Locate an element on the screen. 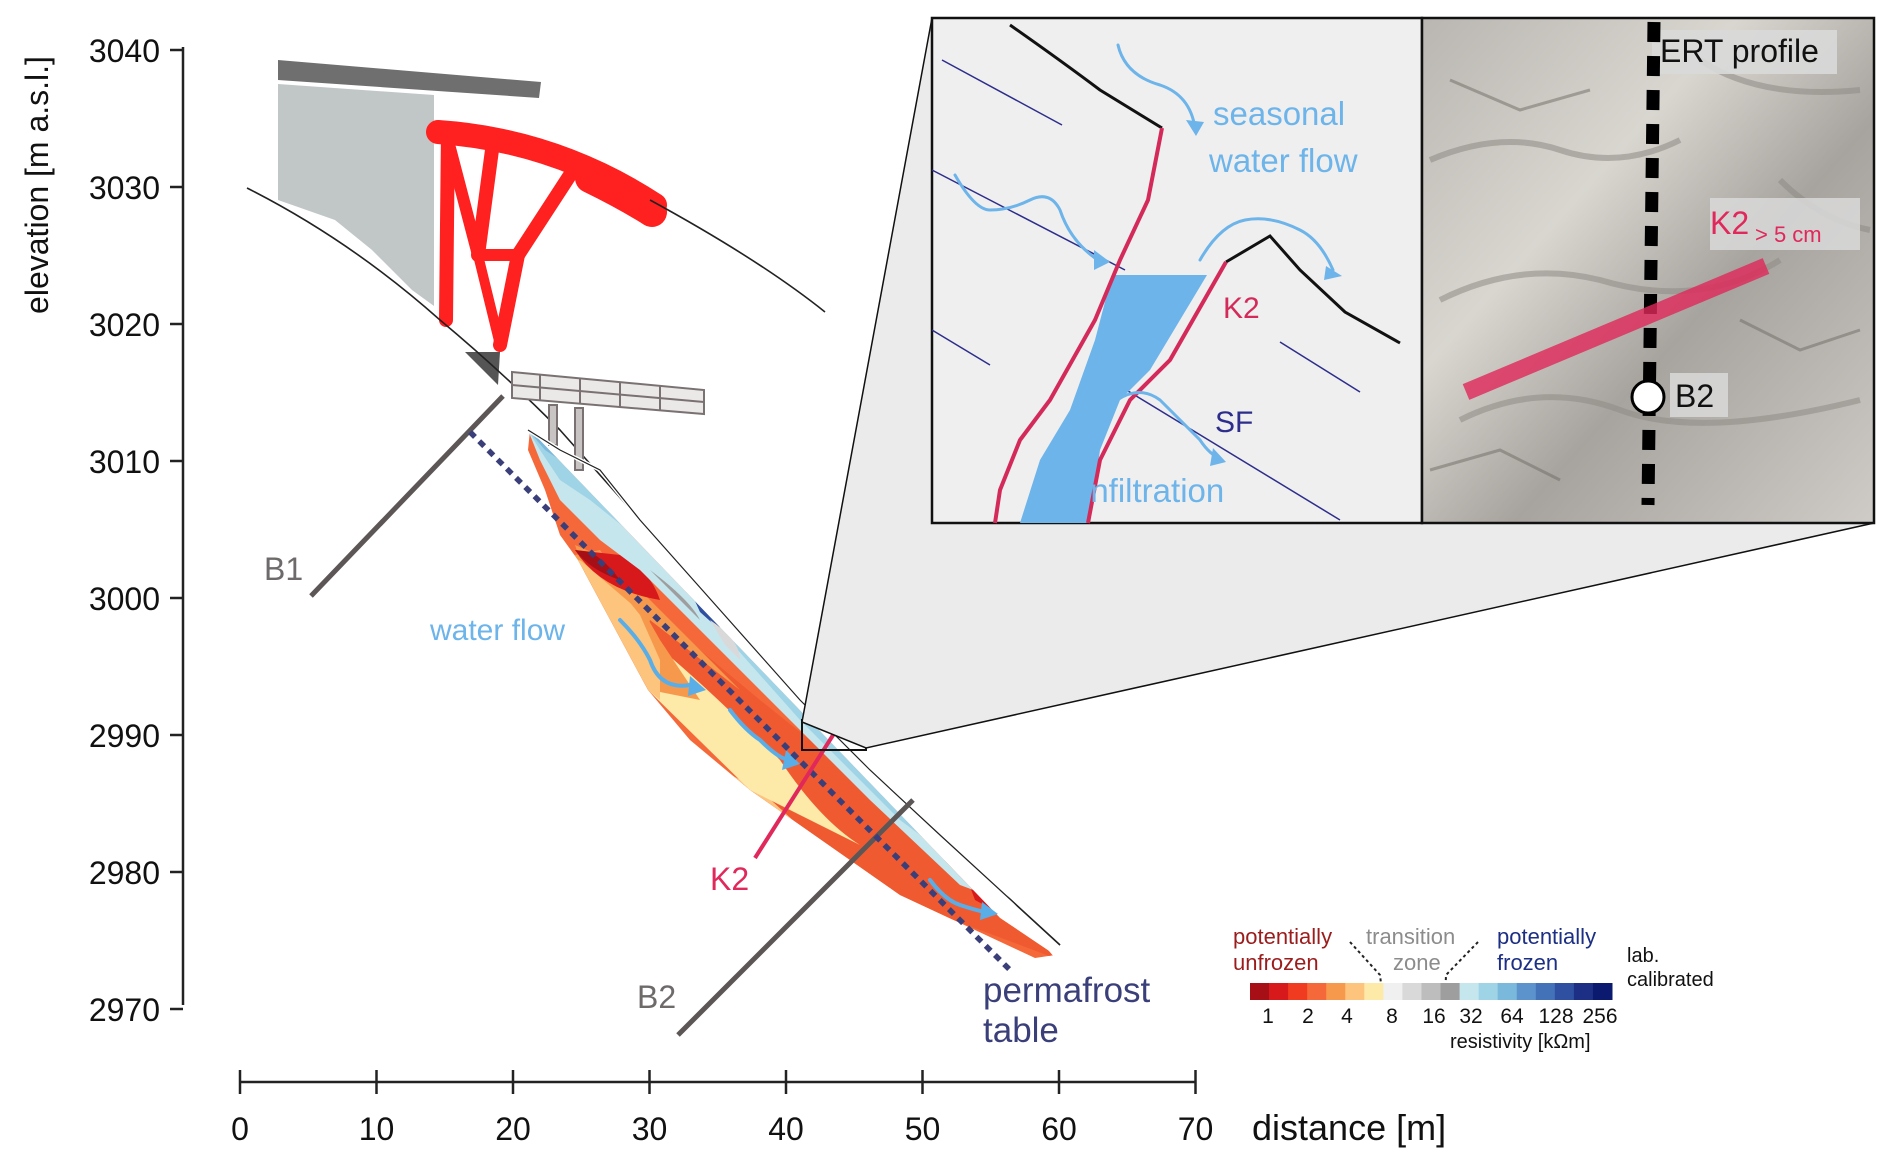  x-axis: 0 10 20 30 40 50 60 70 distance [m] is located at coordinates (838, 1109).